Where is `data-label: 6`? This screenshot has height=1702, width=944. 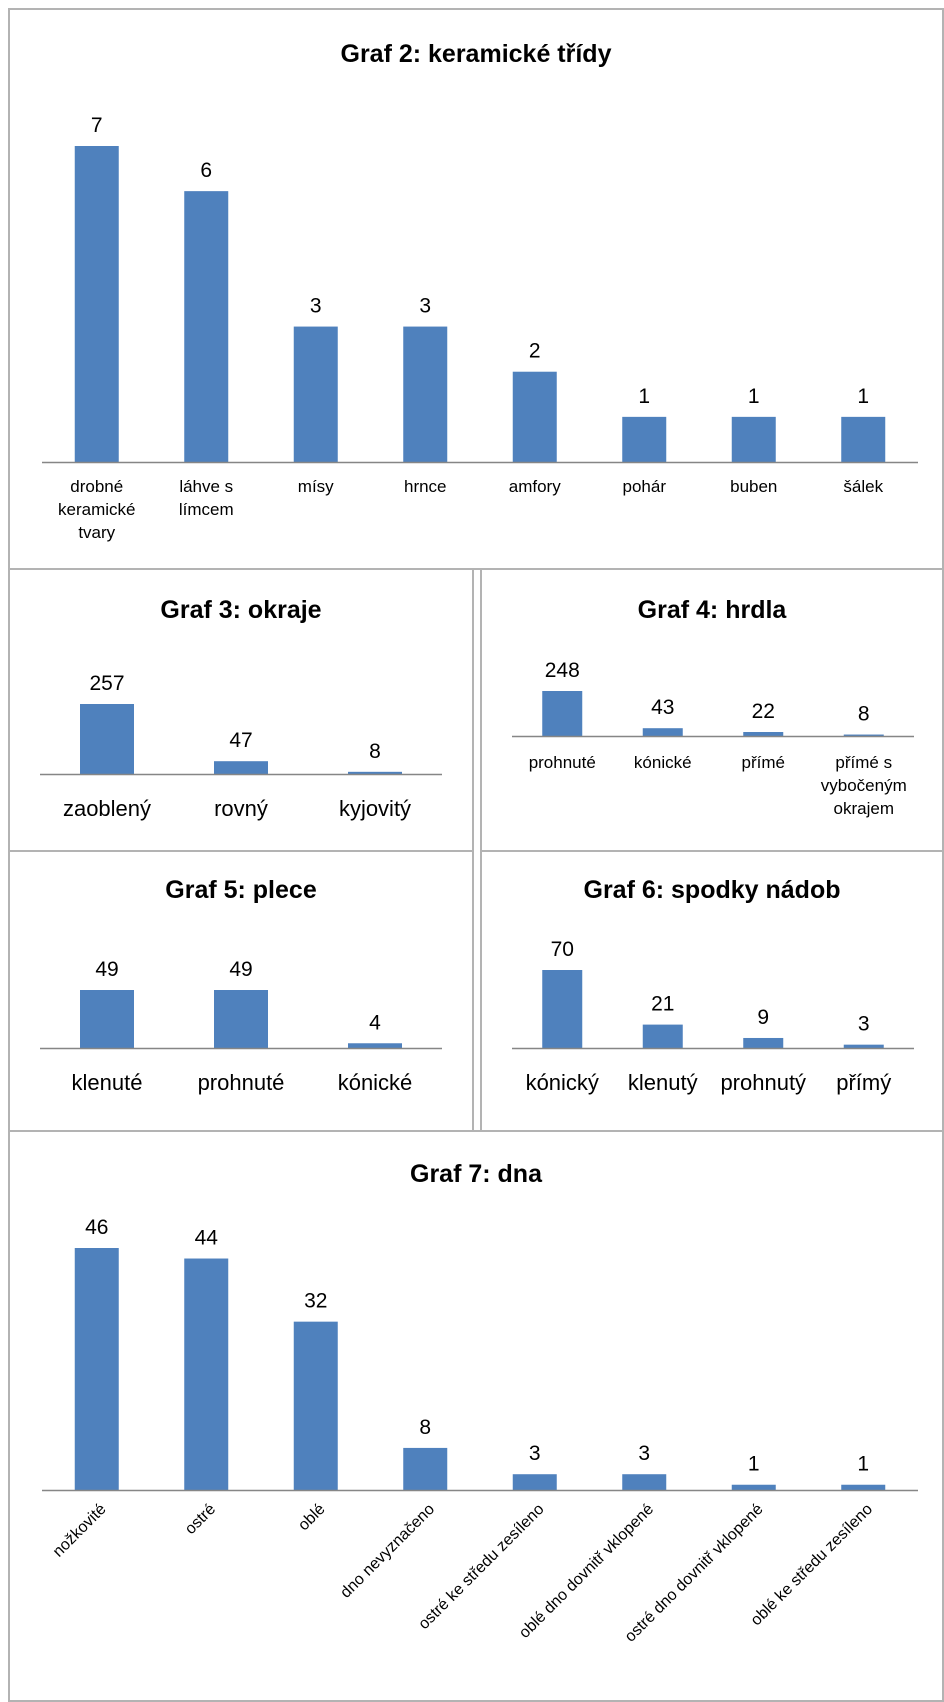 data-label: 6 is located at coordinates (206, 170).